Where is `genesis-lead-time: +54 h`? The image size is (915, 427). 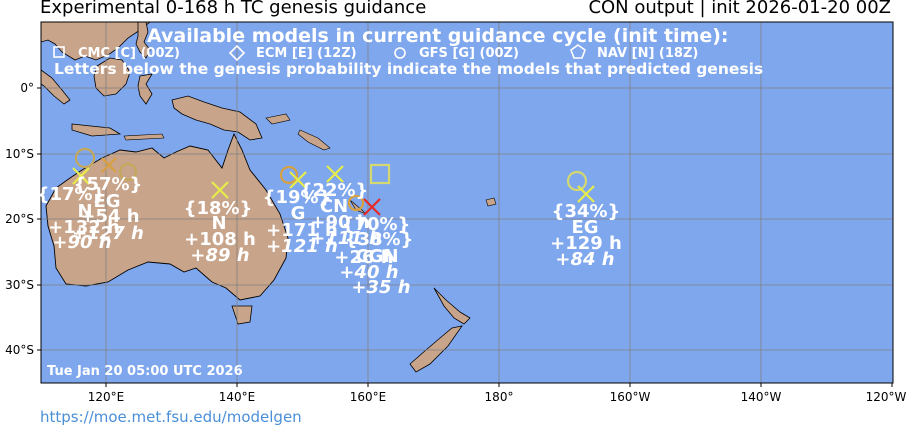
genesis-lead-time: +54 h is located at coordinates (109, 216).